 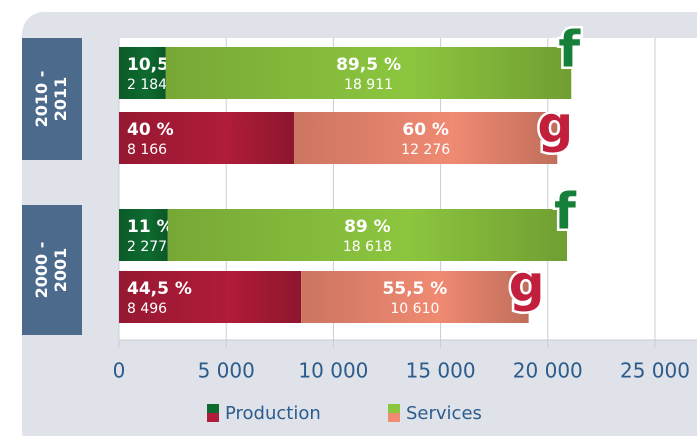 I want to click on x-tick-label: 20 000, so click(x=548, y=371).